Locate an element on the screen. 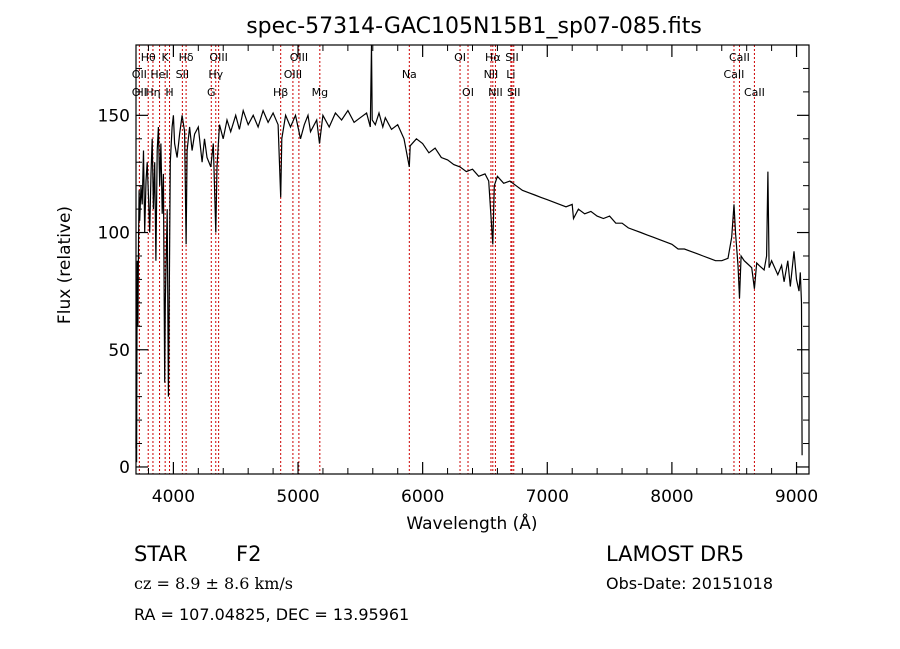 Image resolution: width=900 pixels, height=649 pixels. y-tick-label: 100 is located at coordinates (114, 234).